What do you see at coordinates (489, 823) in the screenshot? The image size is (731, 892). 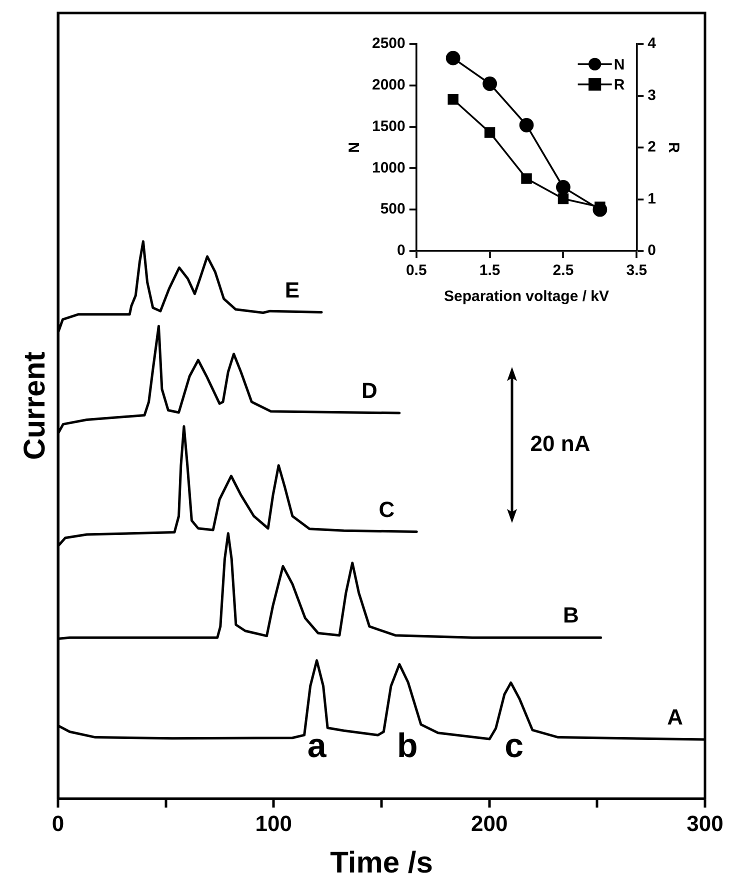 I see `x-tick-label: 200` at bounding box center [489, 823].